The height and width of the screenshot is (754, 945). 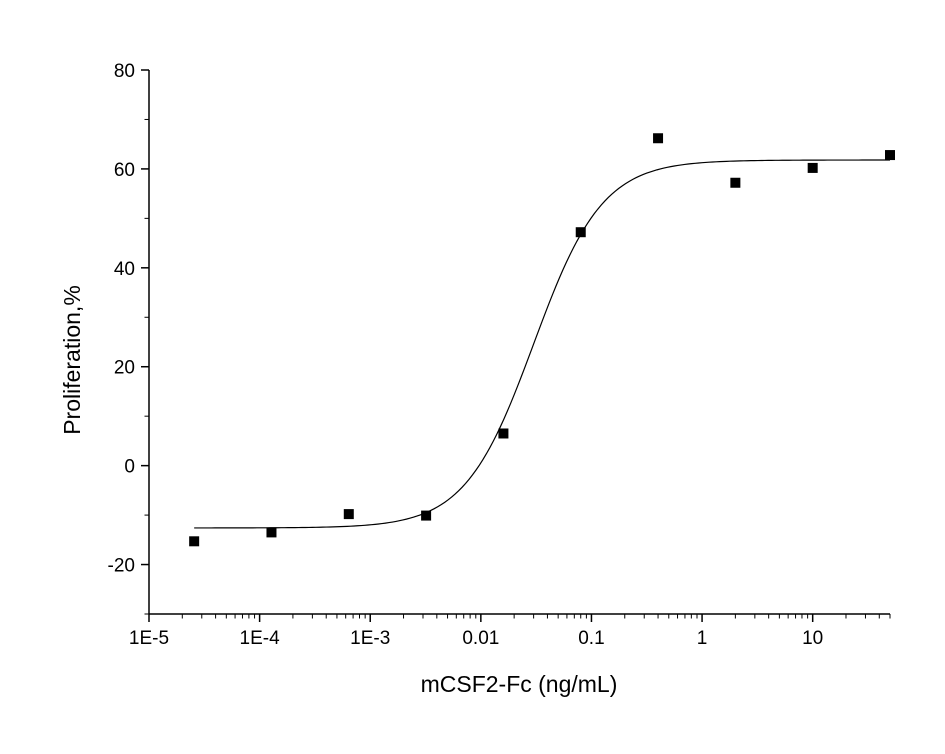 What do you see at coordinates (519, 684) in the screenshot?
I see `x-axis-title: mCSF2-Fc (ng/mL)` at bounding box center [519, 684].